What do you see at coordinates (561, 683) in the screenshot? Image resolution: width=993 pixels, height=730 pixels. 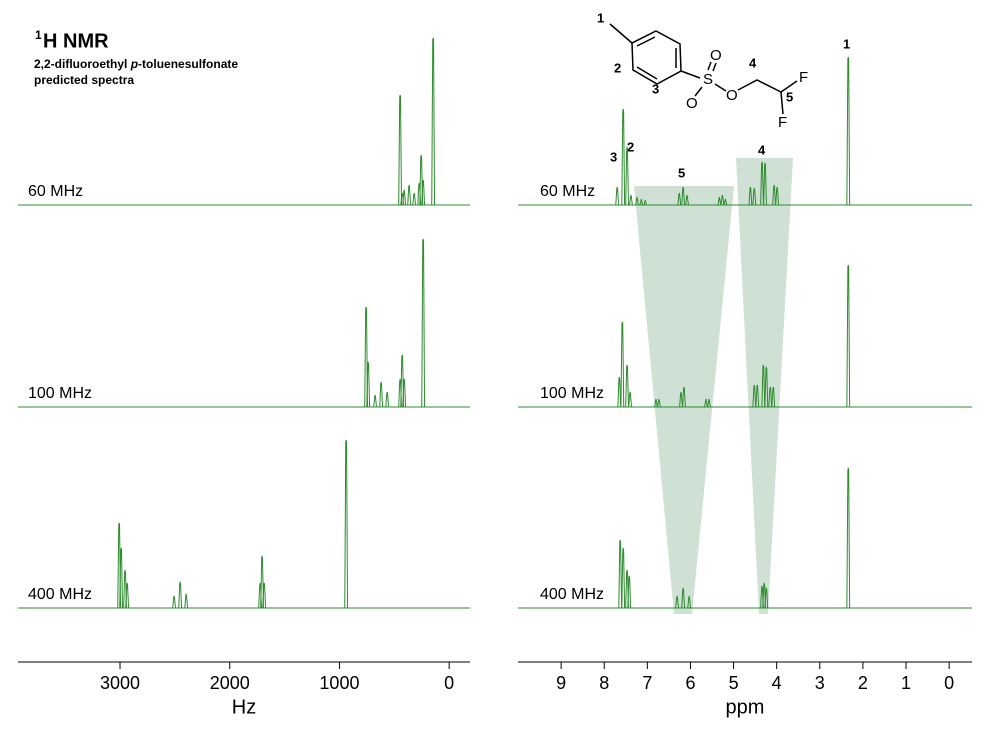 I see `x-tick-label: 9` at bounding box center [561, 683].